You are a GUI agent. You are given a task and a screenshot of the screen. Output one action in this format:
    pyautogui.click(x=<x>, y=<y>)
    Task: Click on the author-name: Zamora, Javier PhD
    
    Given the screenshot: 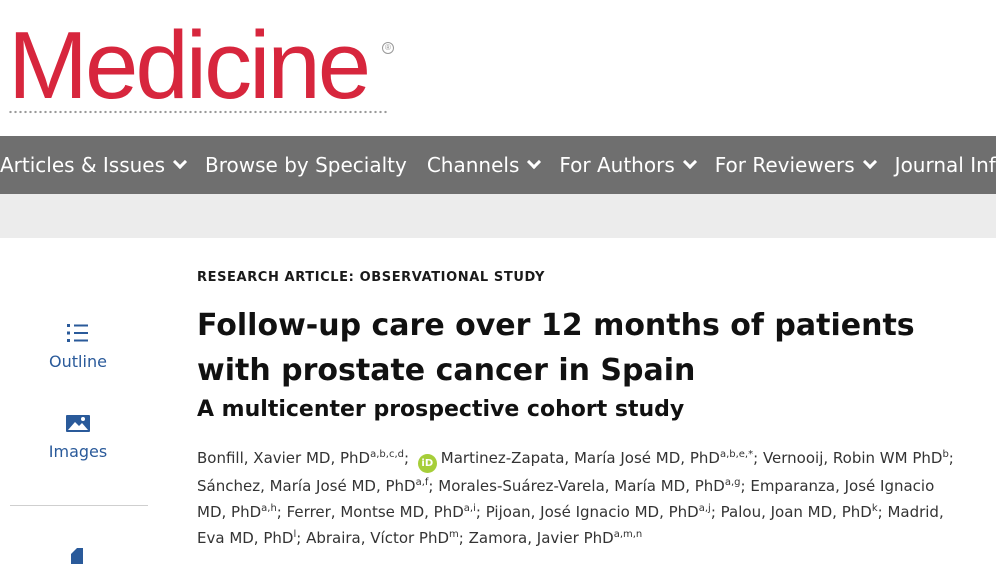 What is the action you would take?
    pyautogui.click(x=541, y=538)
    